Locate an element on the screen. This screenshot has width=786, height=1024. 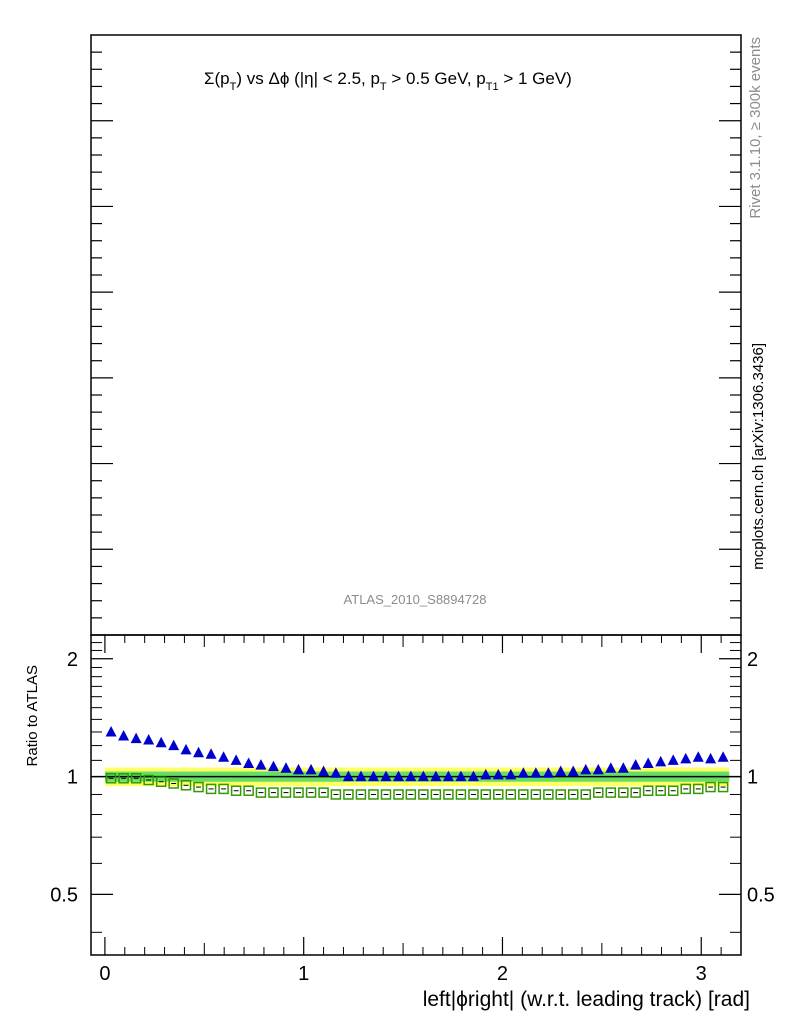
x-tick-label: 2 is located at coordinates (502, 974).